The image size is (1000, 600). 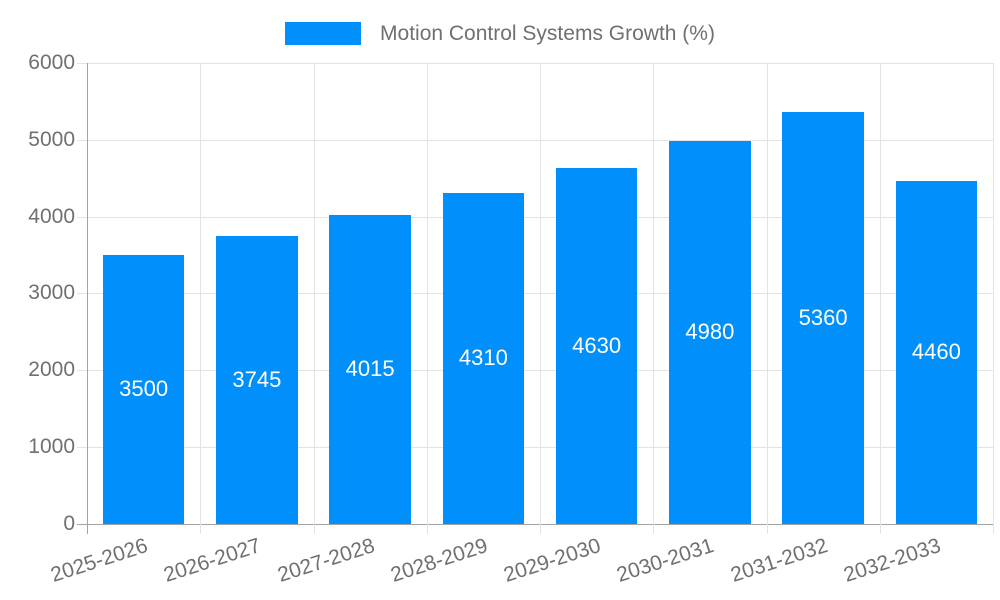 I want to click on y-axis-tick-label: 6000, so click(x=51, y=62).